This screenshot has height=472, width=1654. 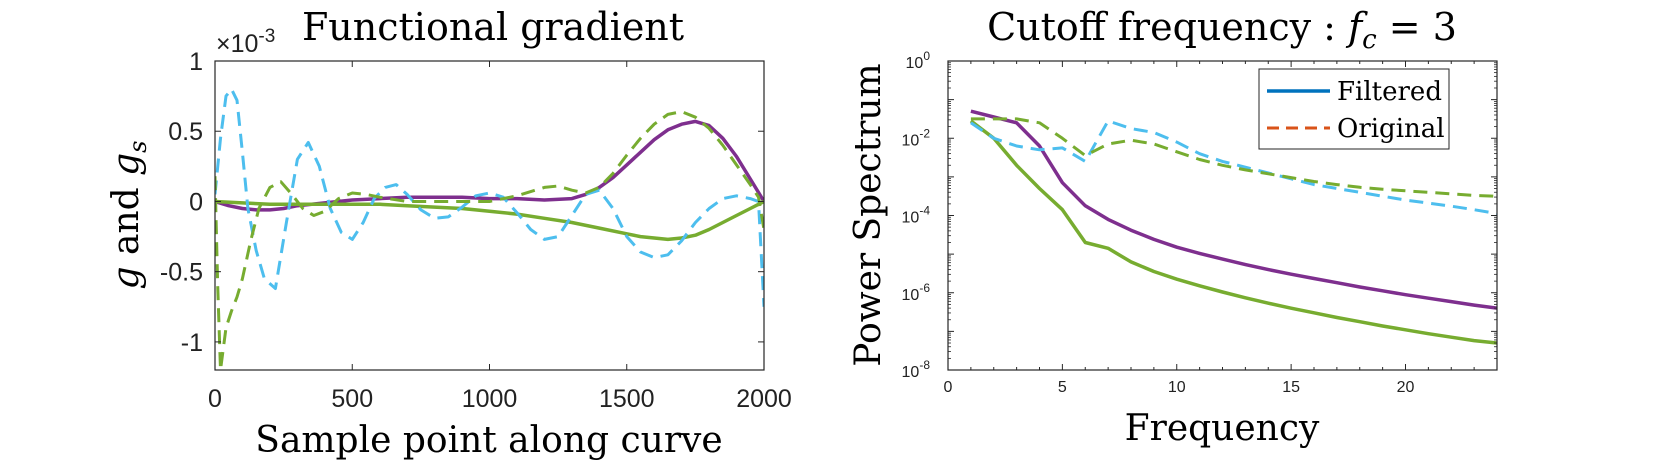 I want to click on right-title-sub: c, so click(x=1369, y=40).